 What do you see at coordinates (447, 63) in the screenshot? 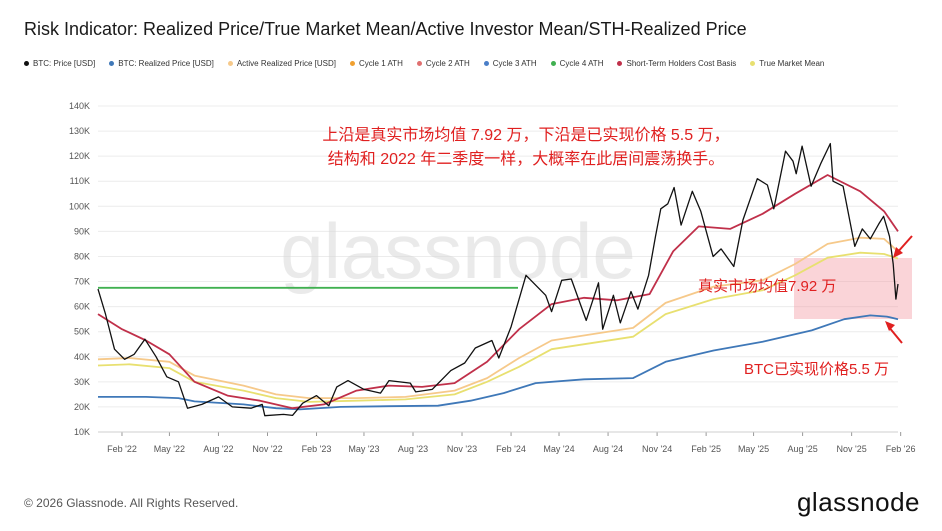
I see `legend-label: Cycle 2 ATH` at bounding box center [447, 63].